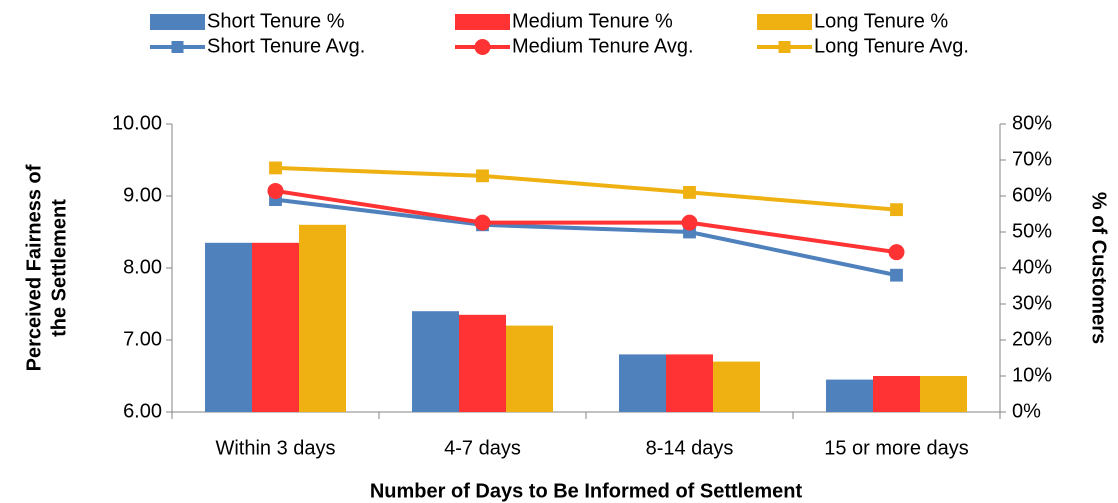 Image resolution: width=1118 pixels, height=503 pixels. Describe the element at coordinates (1032, 159) in the screenshot. I see `y2-tick-label: 70%` at that location.